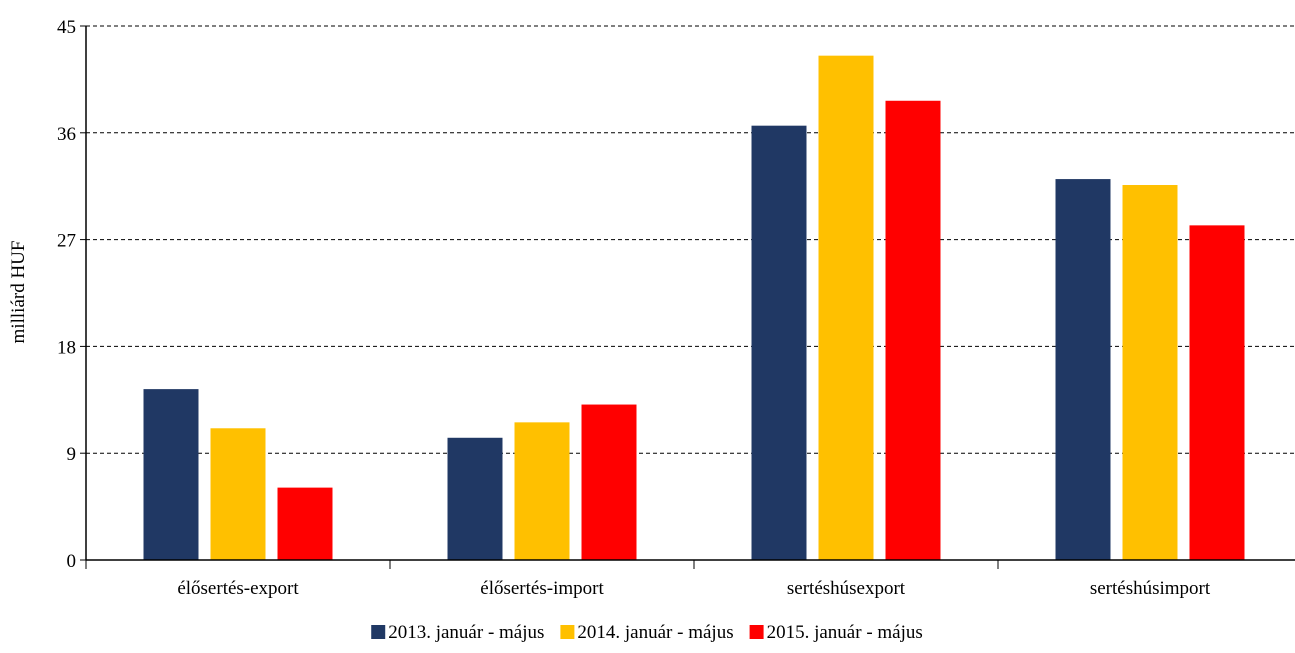  What do you see at coordinates (66, 241) in the screenshot?
I see `y-tick-label: 27` at bounding box center [66, 241].